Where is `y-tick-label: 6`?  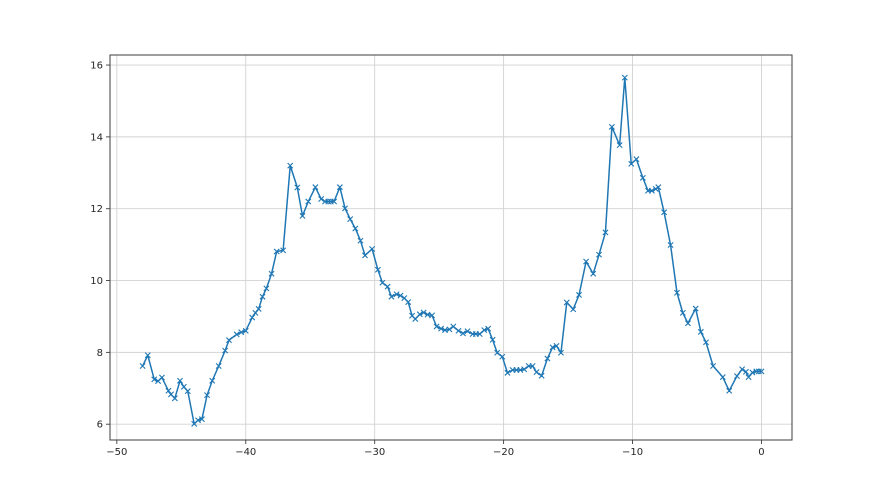 y-tick-label: 6 is located at coordinates (100, 425).